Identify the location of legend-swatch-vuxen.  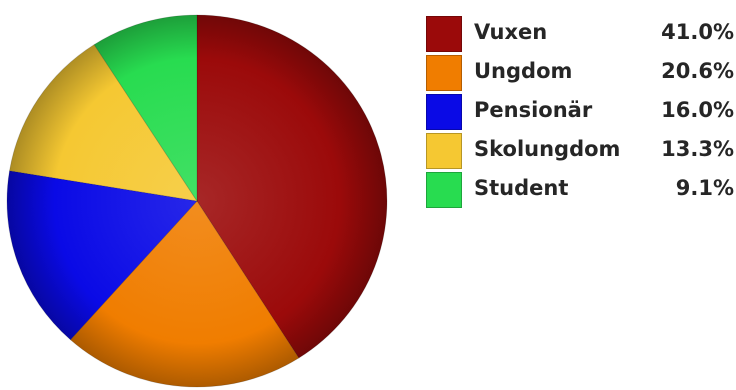
(444, 34).